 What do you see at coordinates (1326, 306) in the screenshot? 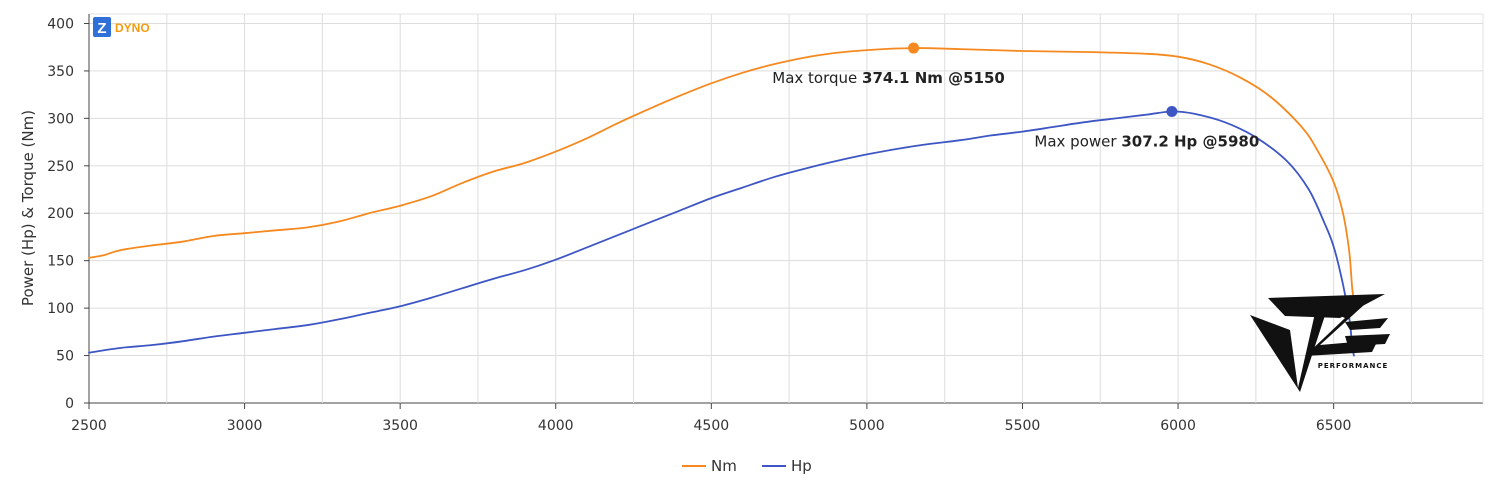
I see `watermark-brush-top` at bounding box center [1326, 306].